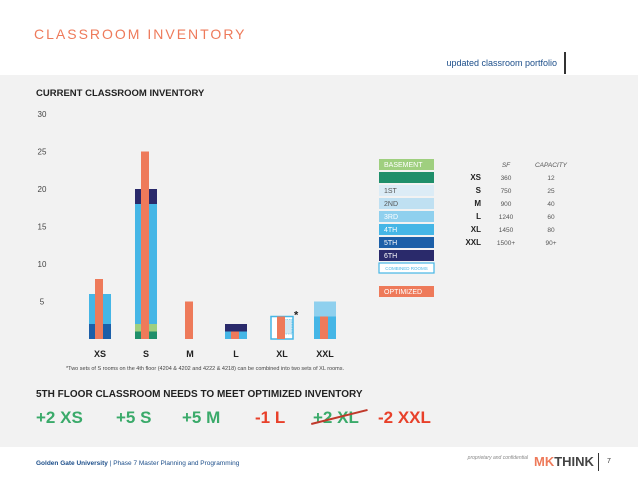 This screenshot has height=479, width=638. Describe the element at coordinates (506, 178) in the screenshot. I see `table-sf-value: 360` at that location.